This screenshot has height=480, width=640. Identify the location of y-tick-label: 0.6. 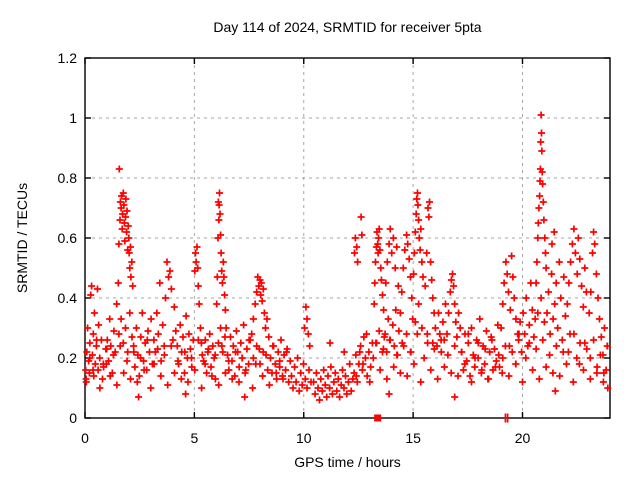
(68, 238).